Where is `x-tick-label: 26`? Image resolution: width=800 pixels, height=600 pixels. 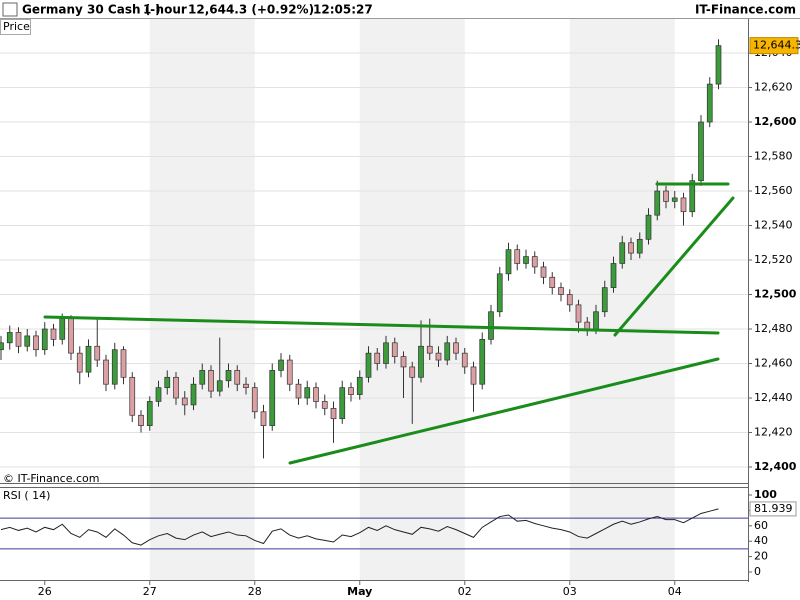
x-tick-label: 26 is located at coordinates (45, 591).